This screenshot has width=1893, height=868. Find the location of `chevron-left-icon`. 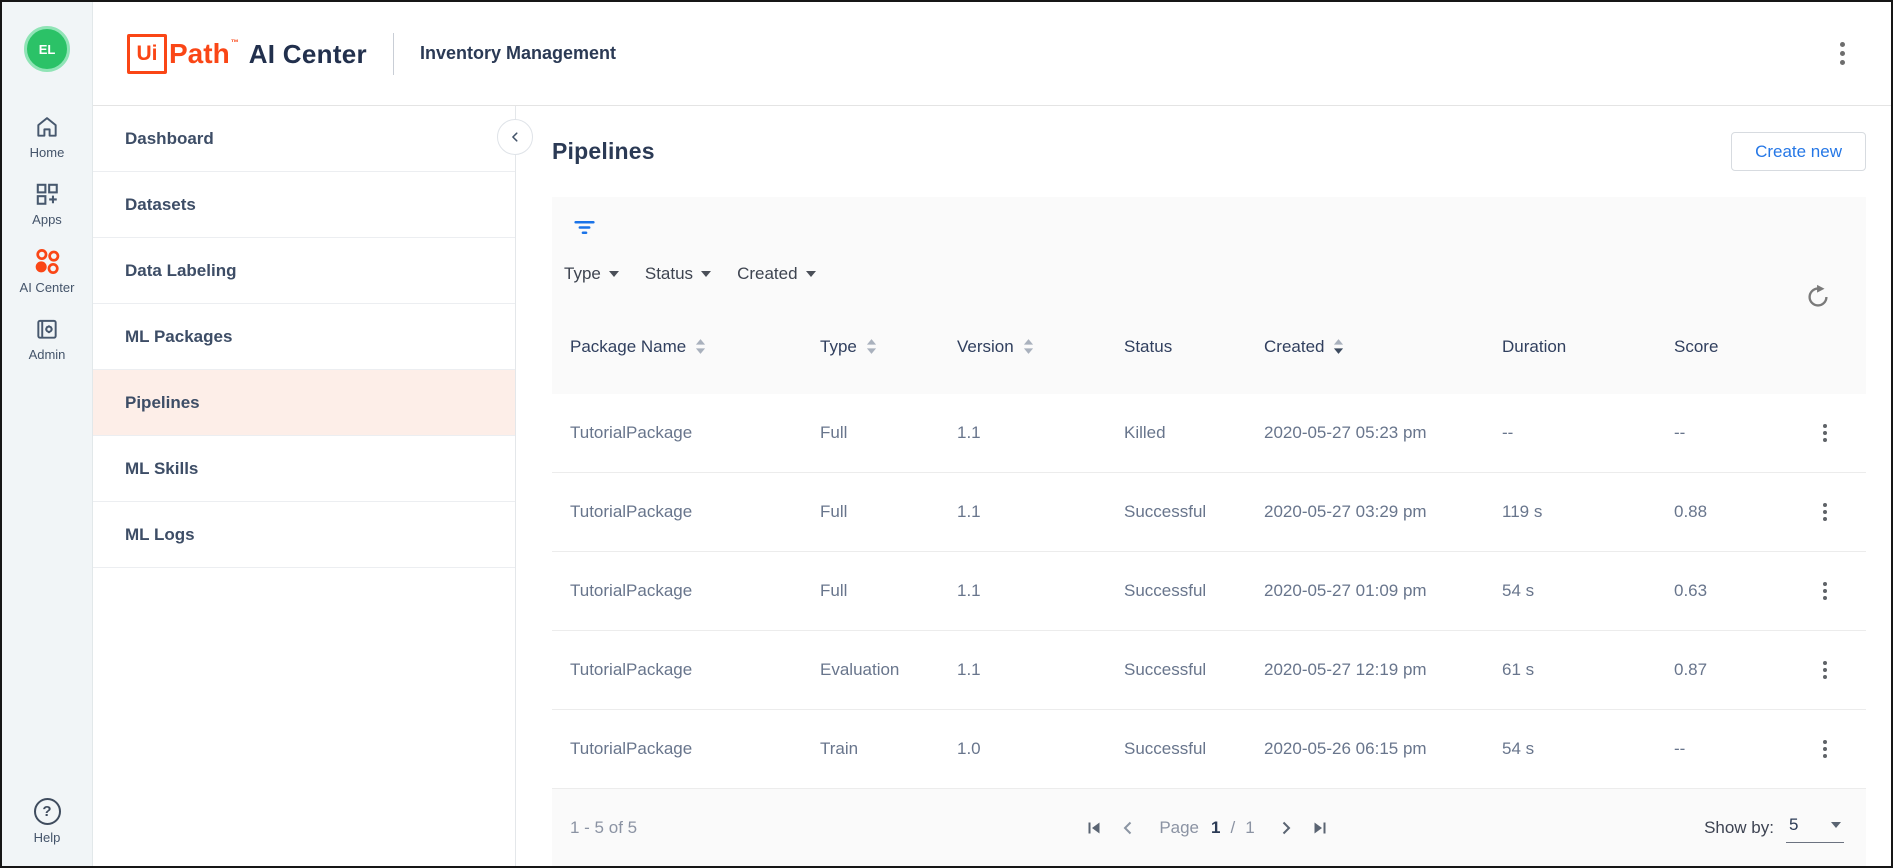

chevron-left-icon is located at coordinates (515, 137).